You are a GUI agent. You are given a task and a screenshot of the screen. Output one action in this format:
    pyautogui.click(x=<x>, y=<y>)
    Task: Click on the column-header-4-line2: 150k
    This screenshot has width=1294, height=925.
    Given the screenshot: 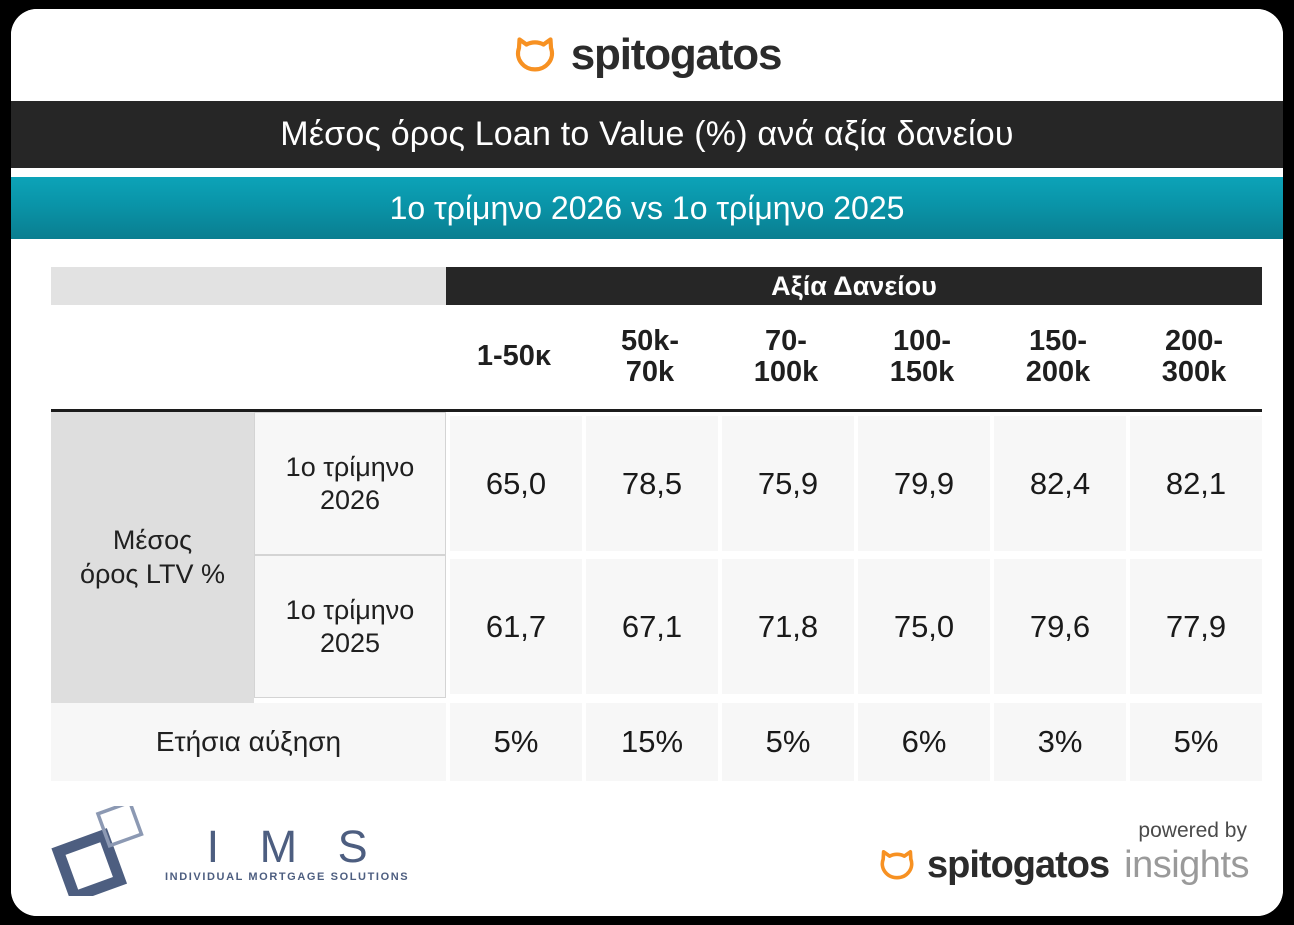 What is the action you would take?
    pyautogui.click(x=922, y=372)
    